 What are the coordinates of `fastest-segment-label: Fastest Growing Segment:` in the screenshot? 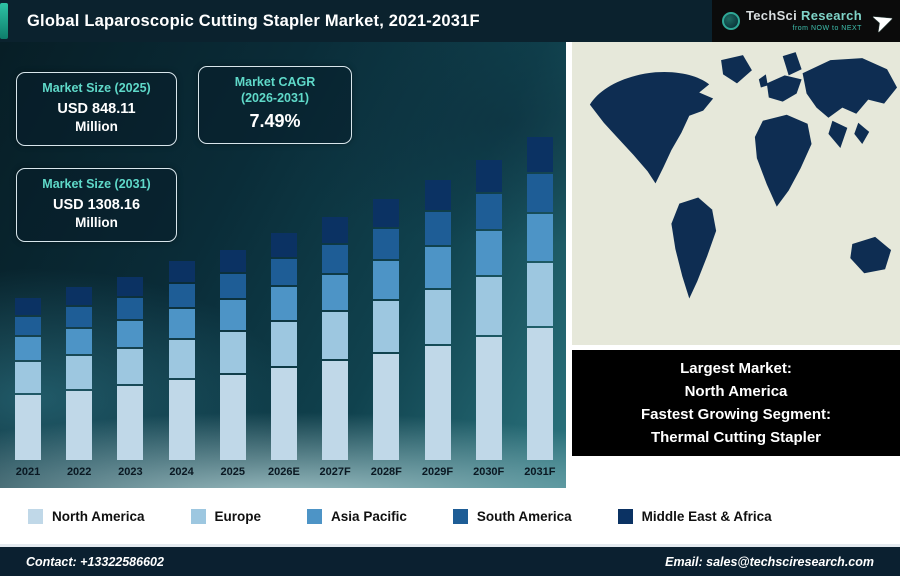 It's located at (736, 414).